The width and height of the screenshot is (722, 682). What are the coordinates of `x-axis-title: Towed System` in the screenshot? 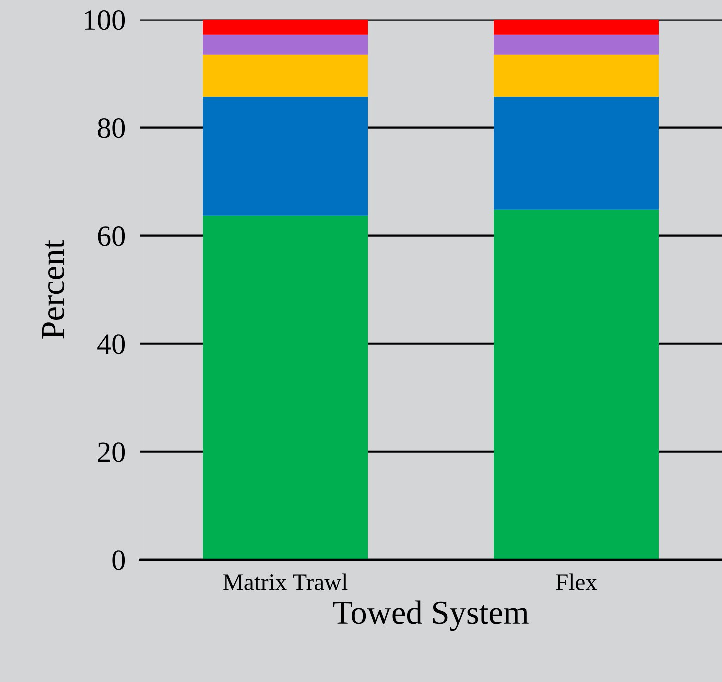 It's located at (431, 616).